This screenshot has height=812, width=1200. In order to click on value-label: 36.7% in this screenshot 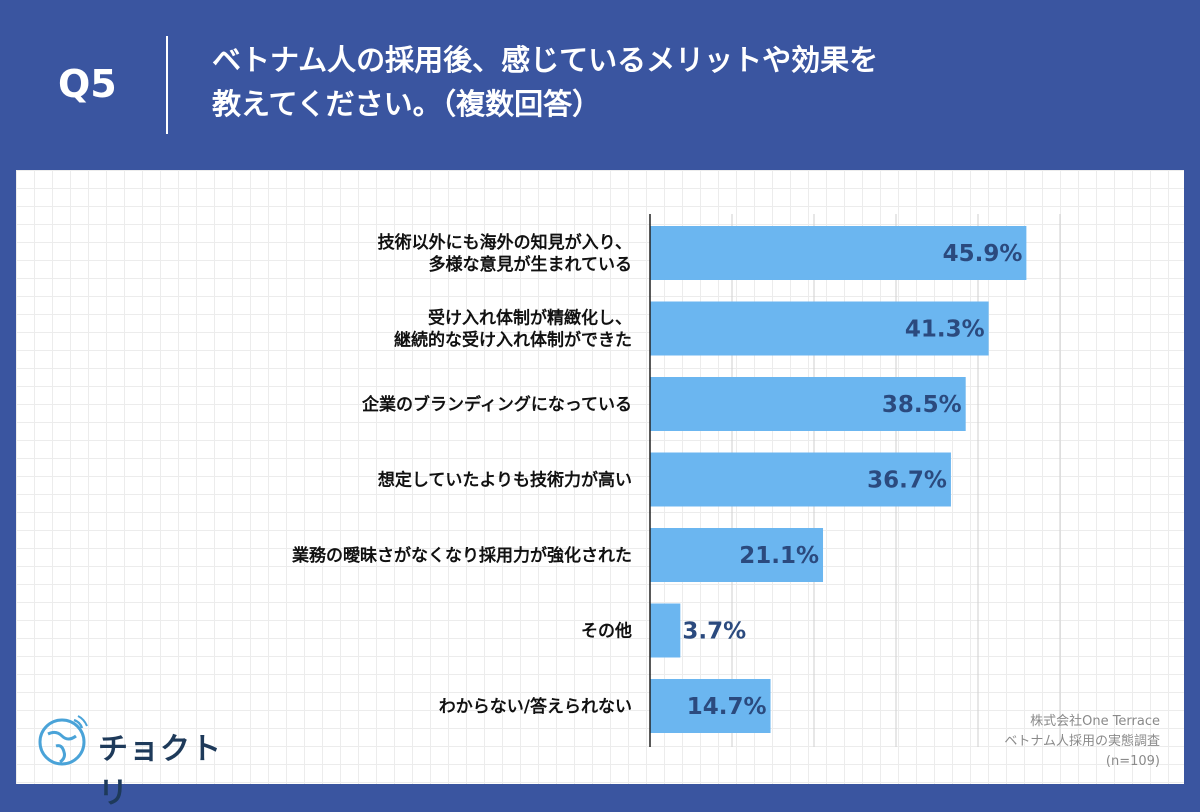, I will do `click(907, 481)`.